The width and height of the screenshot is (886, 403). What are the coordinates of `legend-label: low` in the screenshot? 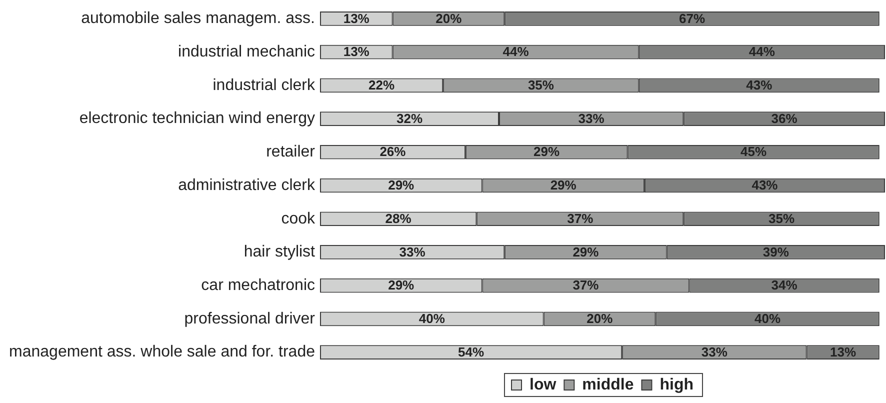 It's located at (543, 385).